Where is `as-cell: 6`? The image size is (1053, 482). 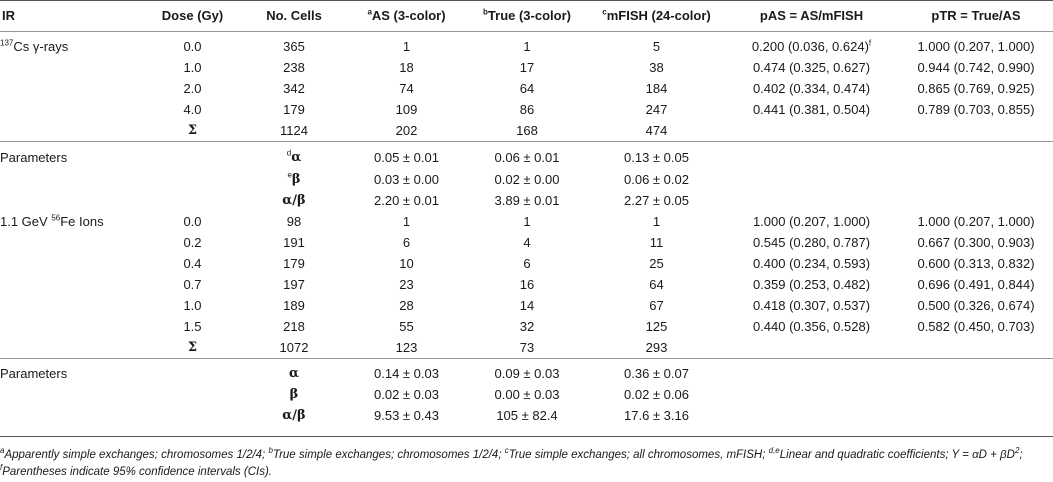 as-cell: 6 is located at coordinates (406, 242).